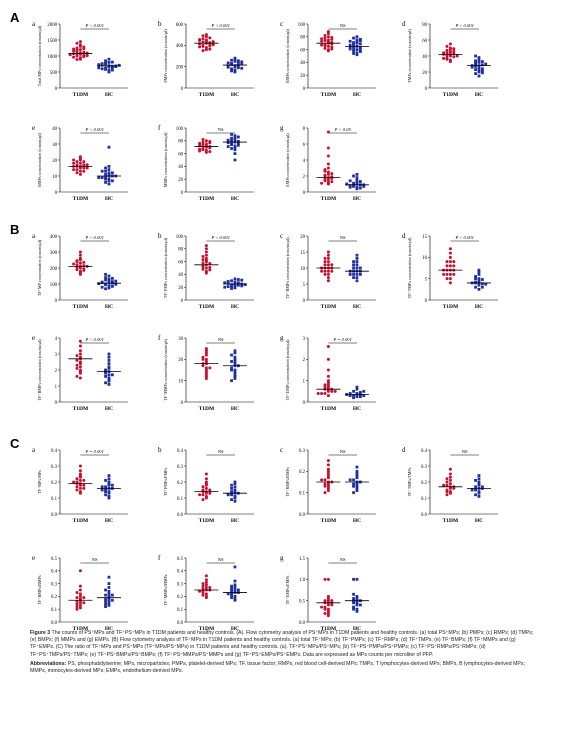 Image resolution: width=564 pixels, height=729 pixels. What do you see at coordinates (304, 161) in the screenshot?
I see `y-tick-label: 4` at bounding box center [304, 161].